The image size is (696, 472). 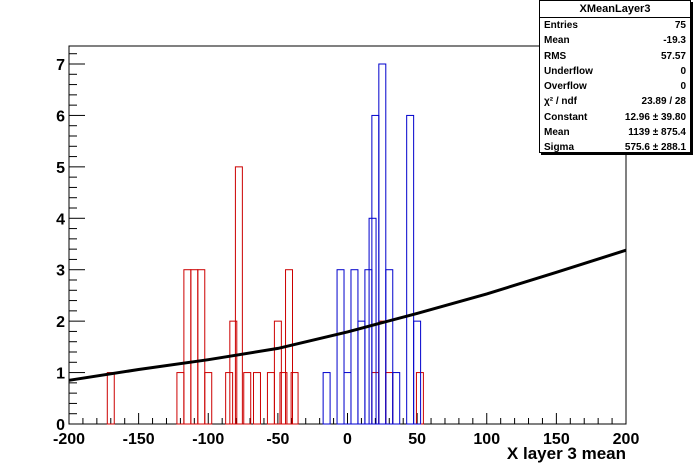 I want to click on y-tick-label: 3, so click(x=60, y=271).